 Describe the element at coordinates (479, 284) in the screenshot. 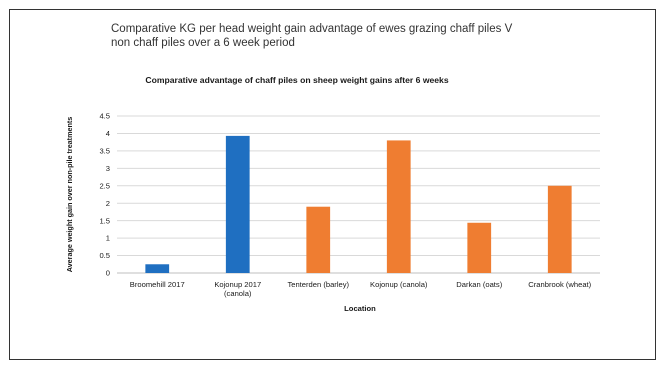

I see `x-tick-label: Darkan (oats)` at that location.